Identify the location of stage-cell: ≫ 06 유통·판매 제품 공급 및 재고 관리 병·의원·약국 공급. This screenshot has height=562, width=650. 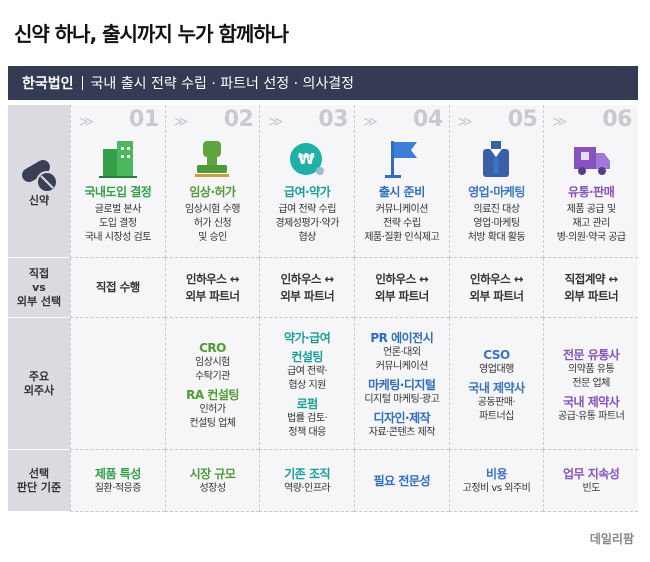
(590, 181).